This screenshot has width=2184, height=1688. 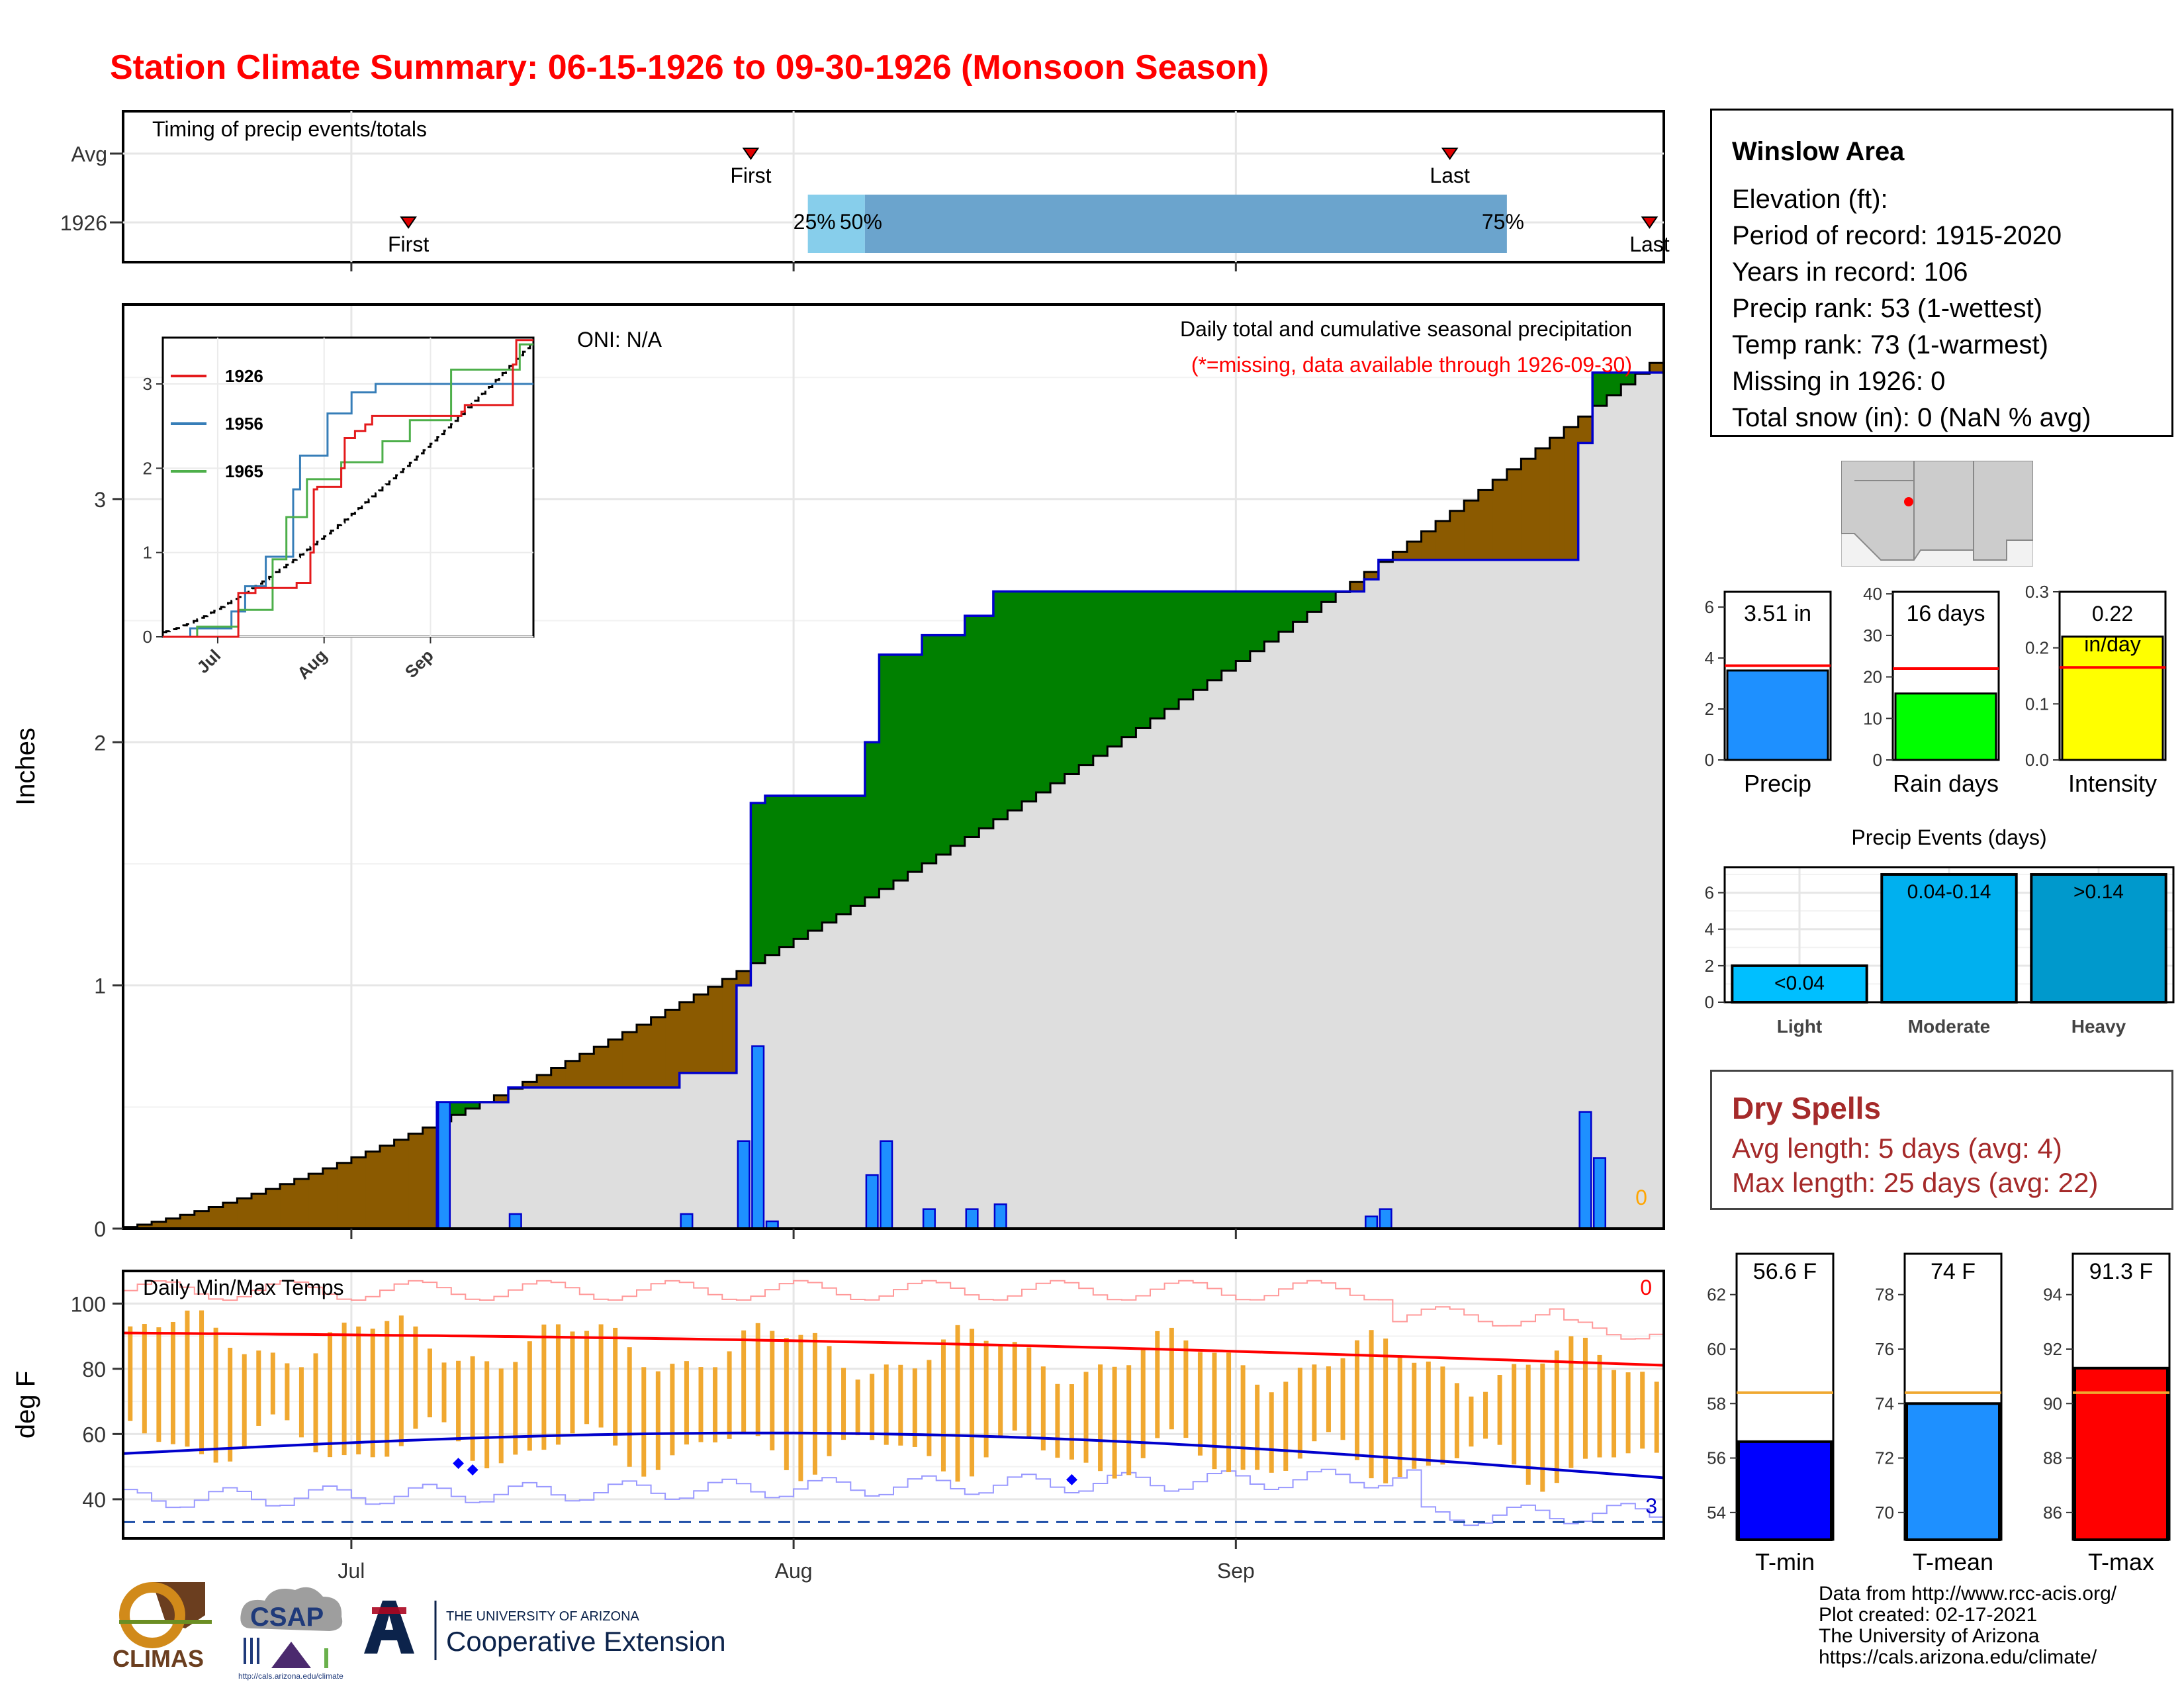 What do you see at coordinates (1649, 244) in the screenshot?
I see `timing-last-label: Last` at bounding box center [1649, 244].